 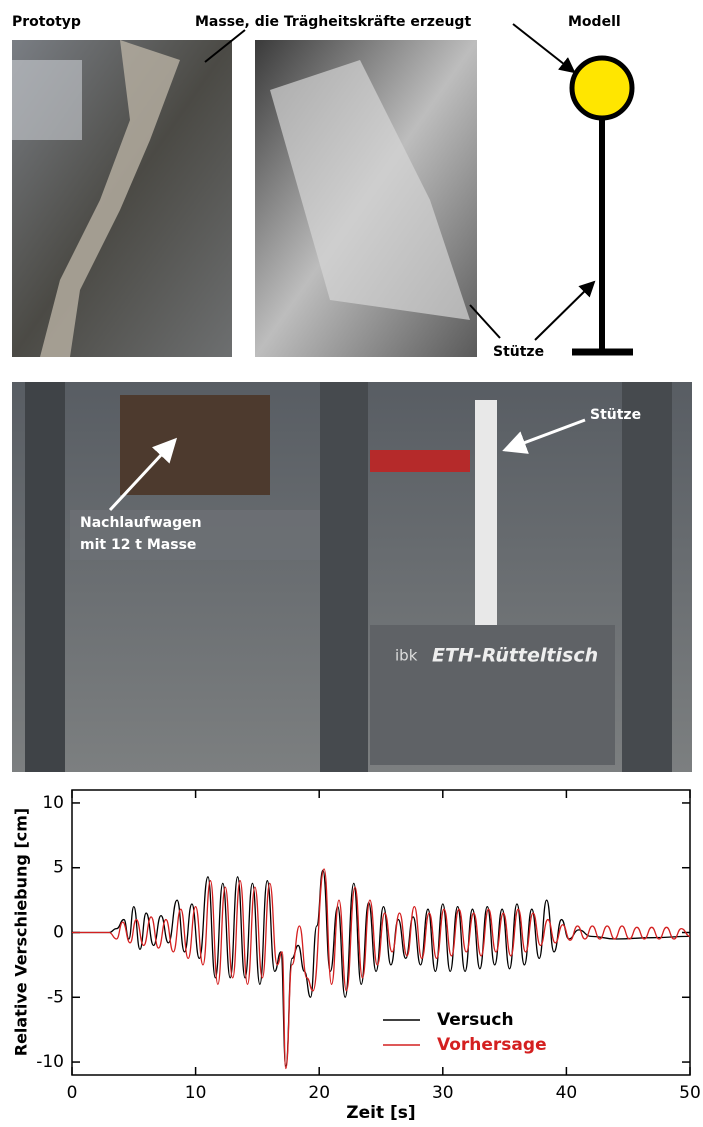 I want to click on trailer-label: mit 12 t Masse, so click(x=138, y=545).